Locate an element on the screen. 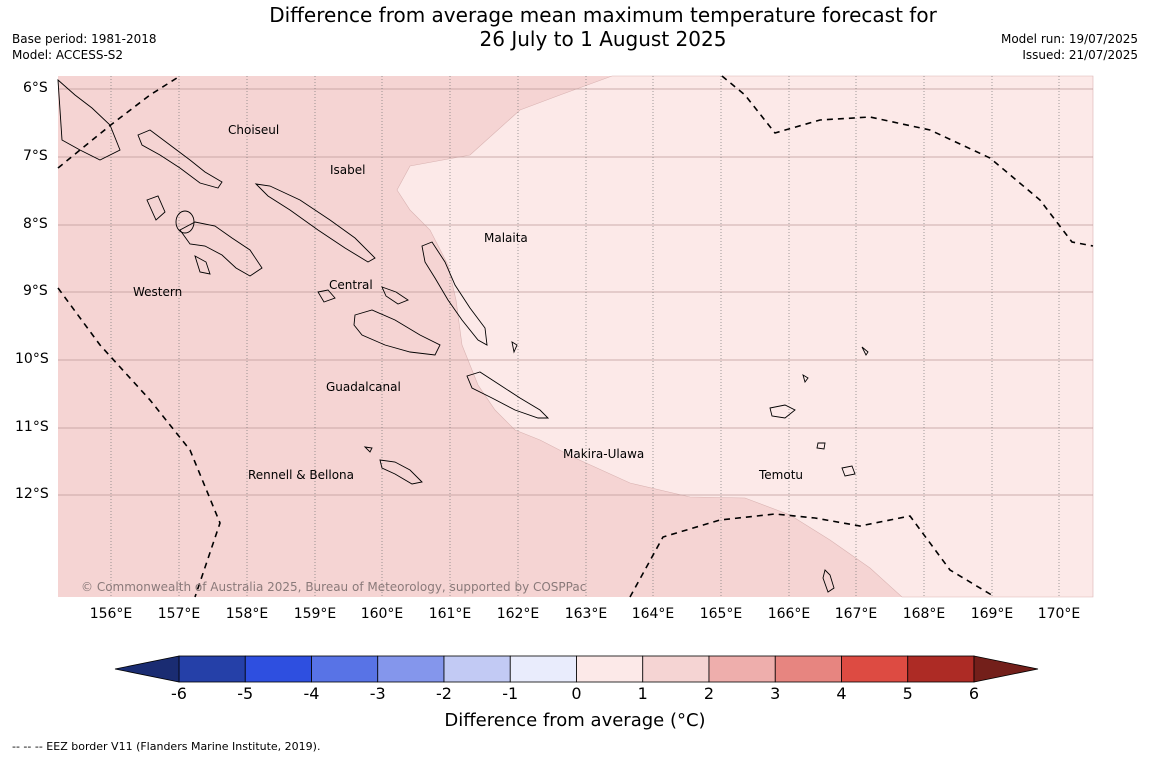  region-label-western: Western is located at coordinates (158, 292).